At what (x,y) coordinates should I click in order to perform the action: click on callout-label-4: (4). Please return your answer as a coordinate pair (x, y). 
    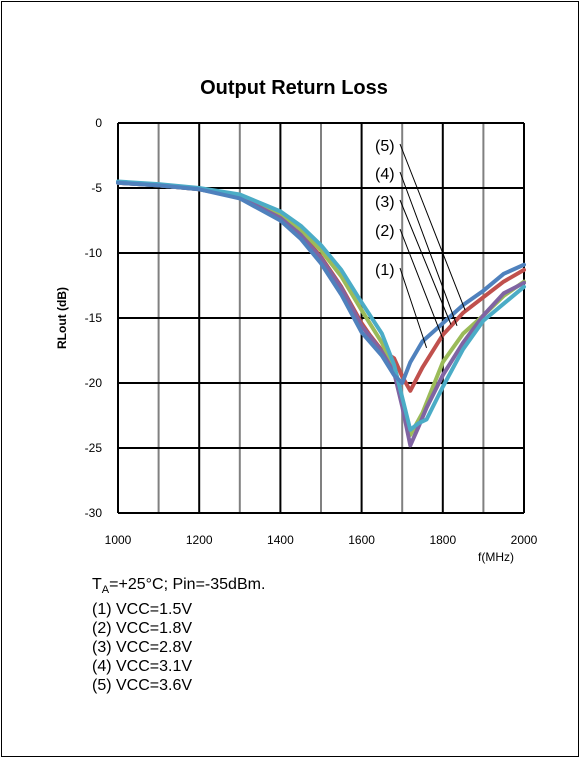
    Looking at the image, I should click on (385, 174).